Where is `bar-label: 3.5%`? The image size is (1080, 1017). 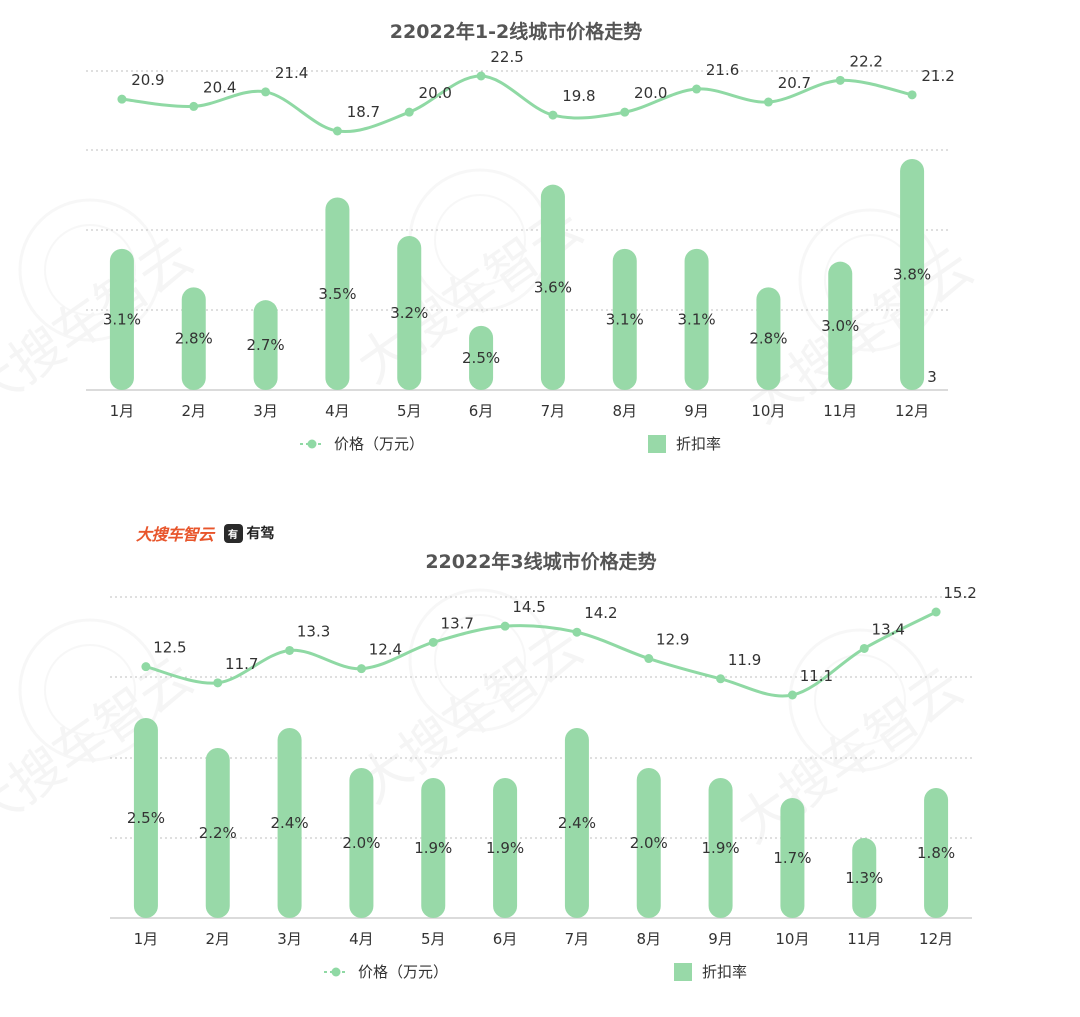 bar-label: 3.5% is located at coordinates (337, 294).